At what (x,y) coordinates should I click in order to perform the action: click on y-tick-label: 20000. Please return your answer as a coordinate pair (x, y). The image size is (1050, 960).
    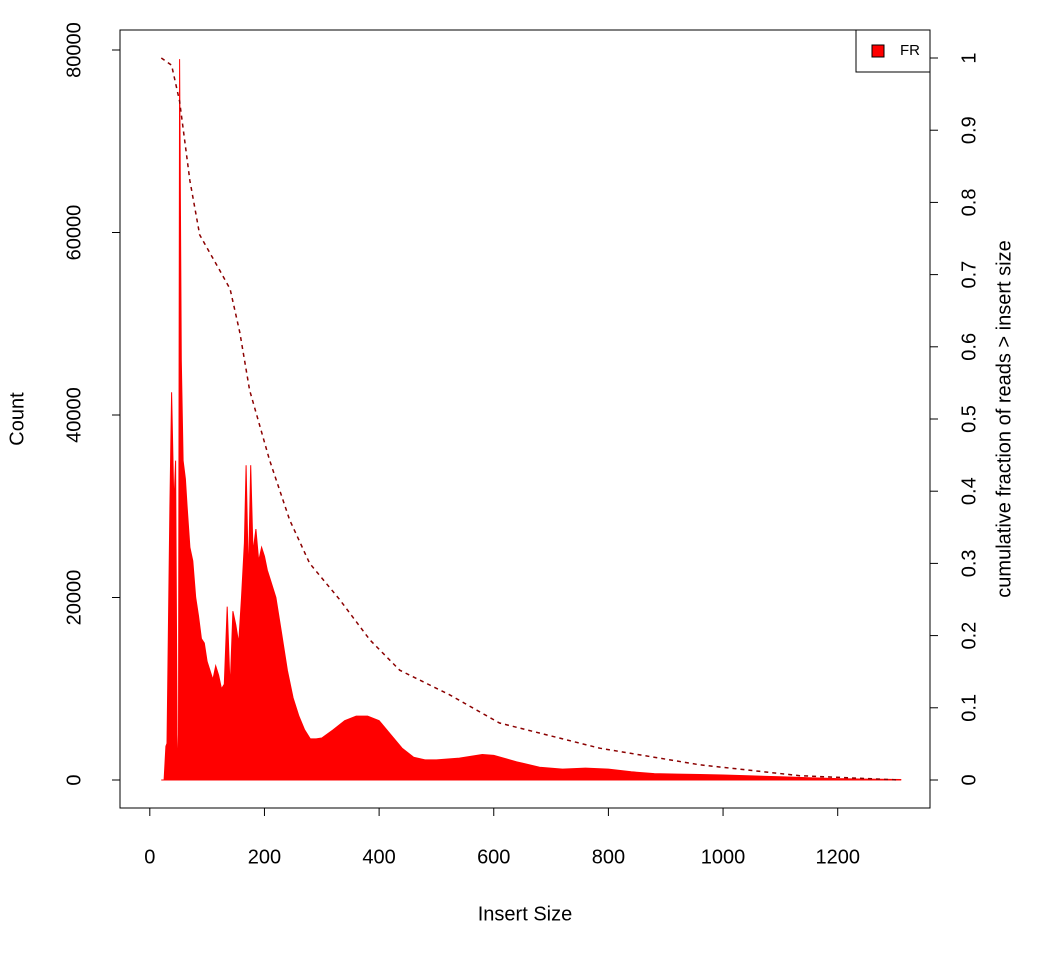
    Looking at the image, I should click on (74, 598).